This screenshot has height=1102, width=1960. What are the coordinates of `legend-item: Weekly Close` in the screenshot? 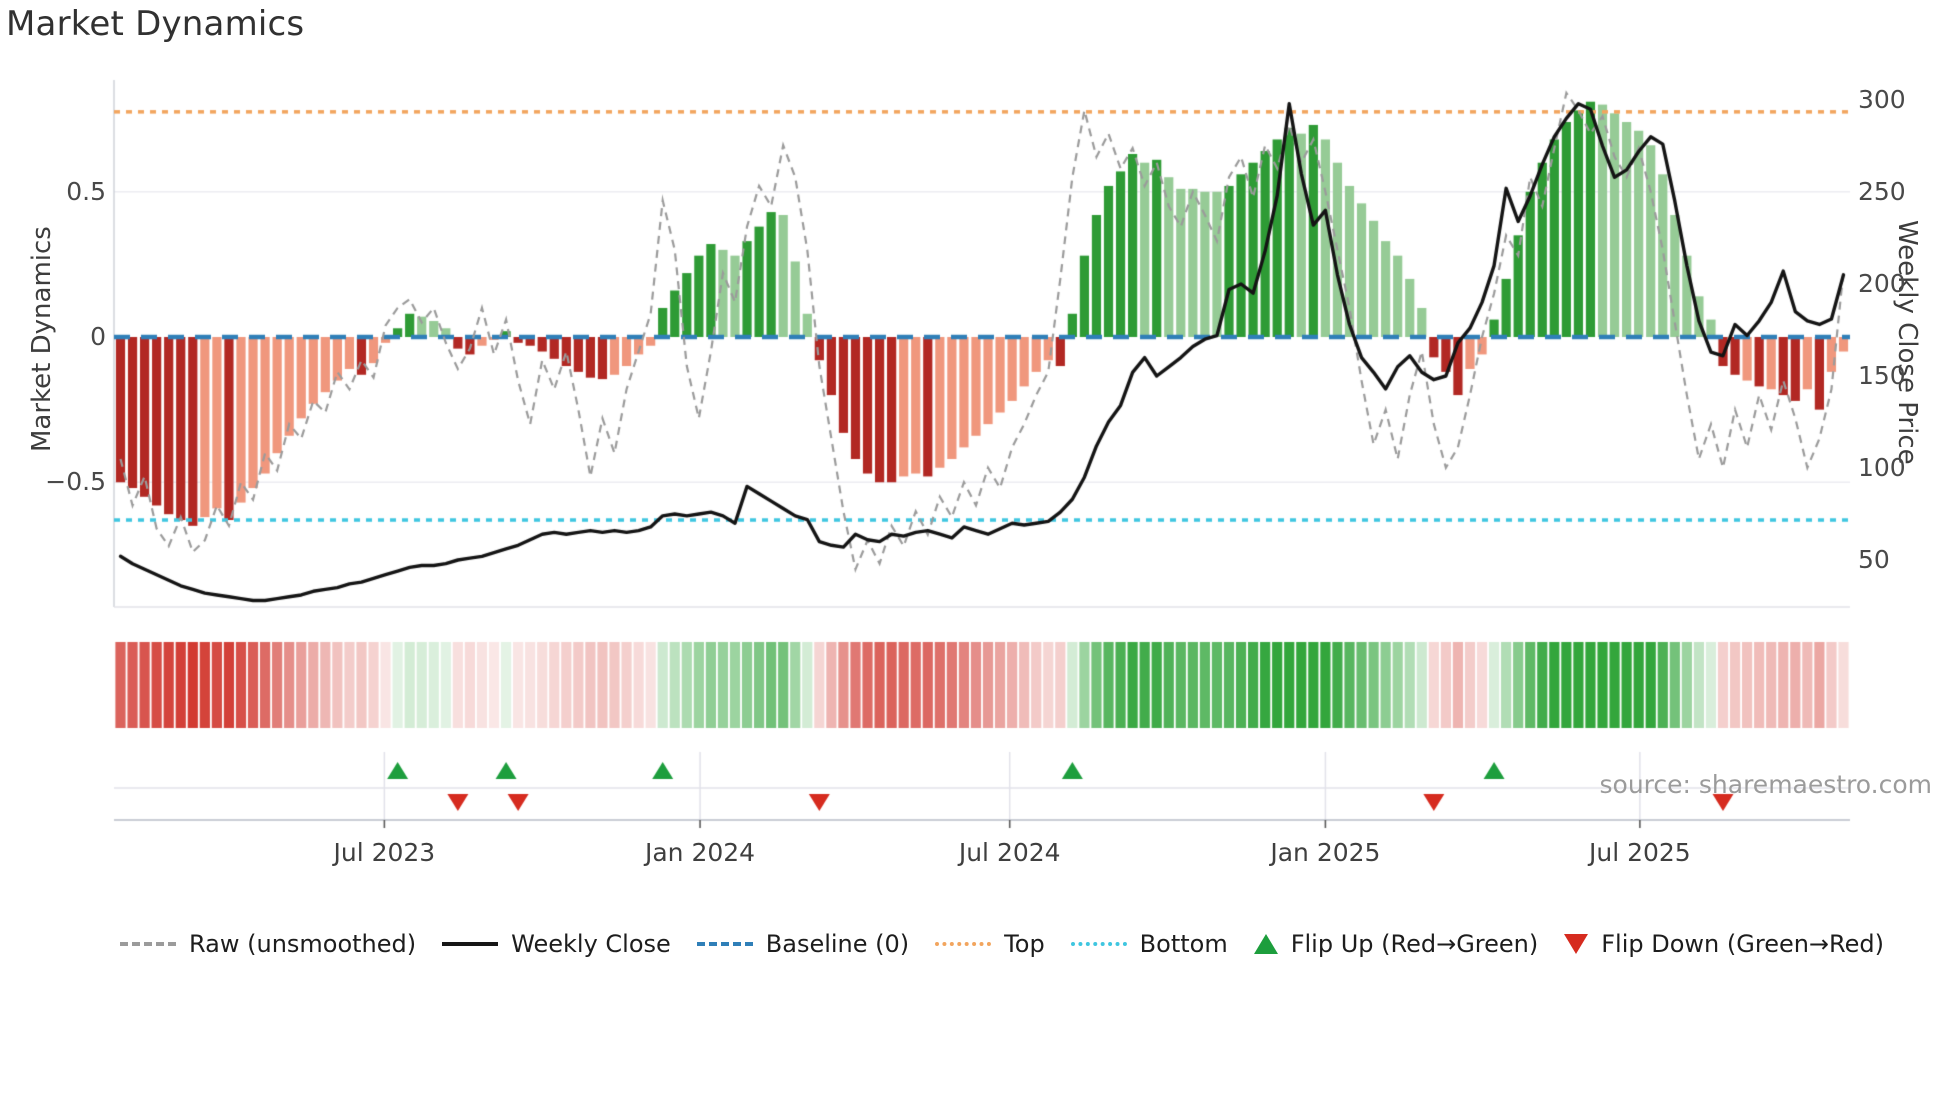 It's located at (556, 944).